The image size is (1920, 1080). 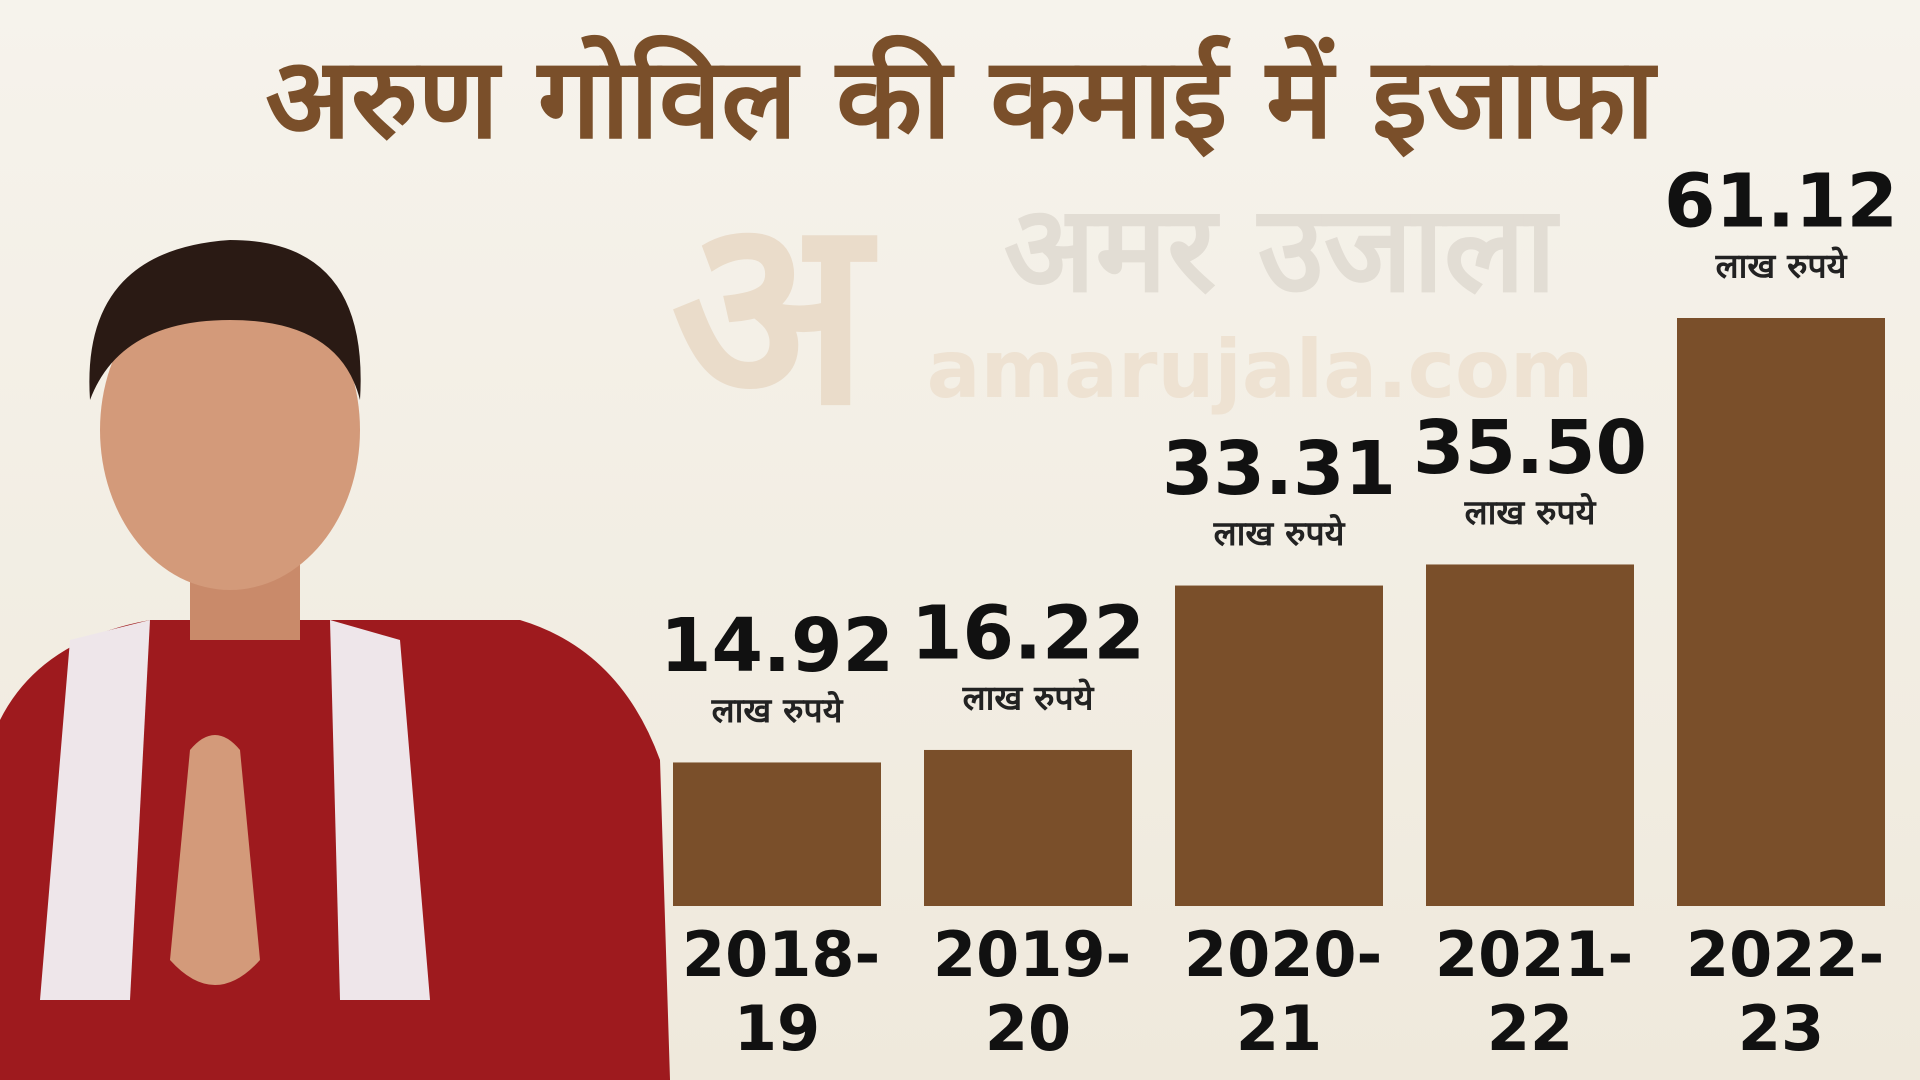 I want to click on x-tick-label: 2022-23, so click(x=1785, y=991).